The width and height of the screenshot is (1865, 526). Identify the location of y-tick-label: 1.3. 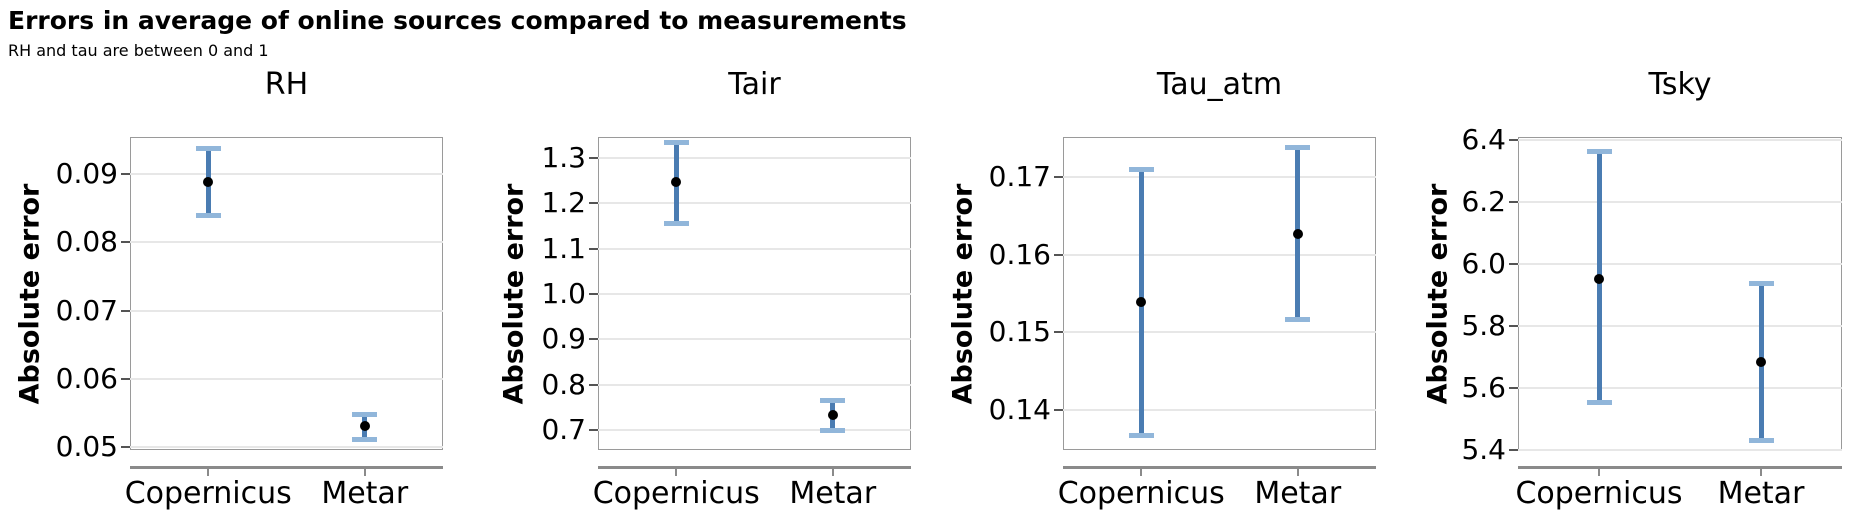
(563, 157).